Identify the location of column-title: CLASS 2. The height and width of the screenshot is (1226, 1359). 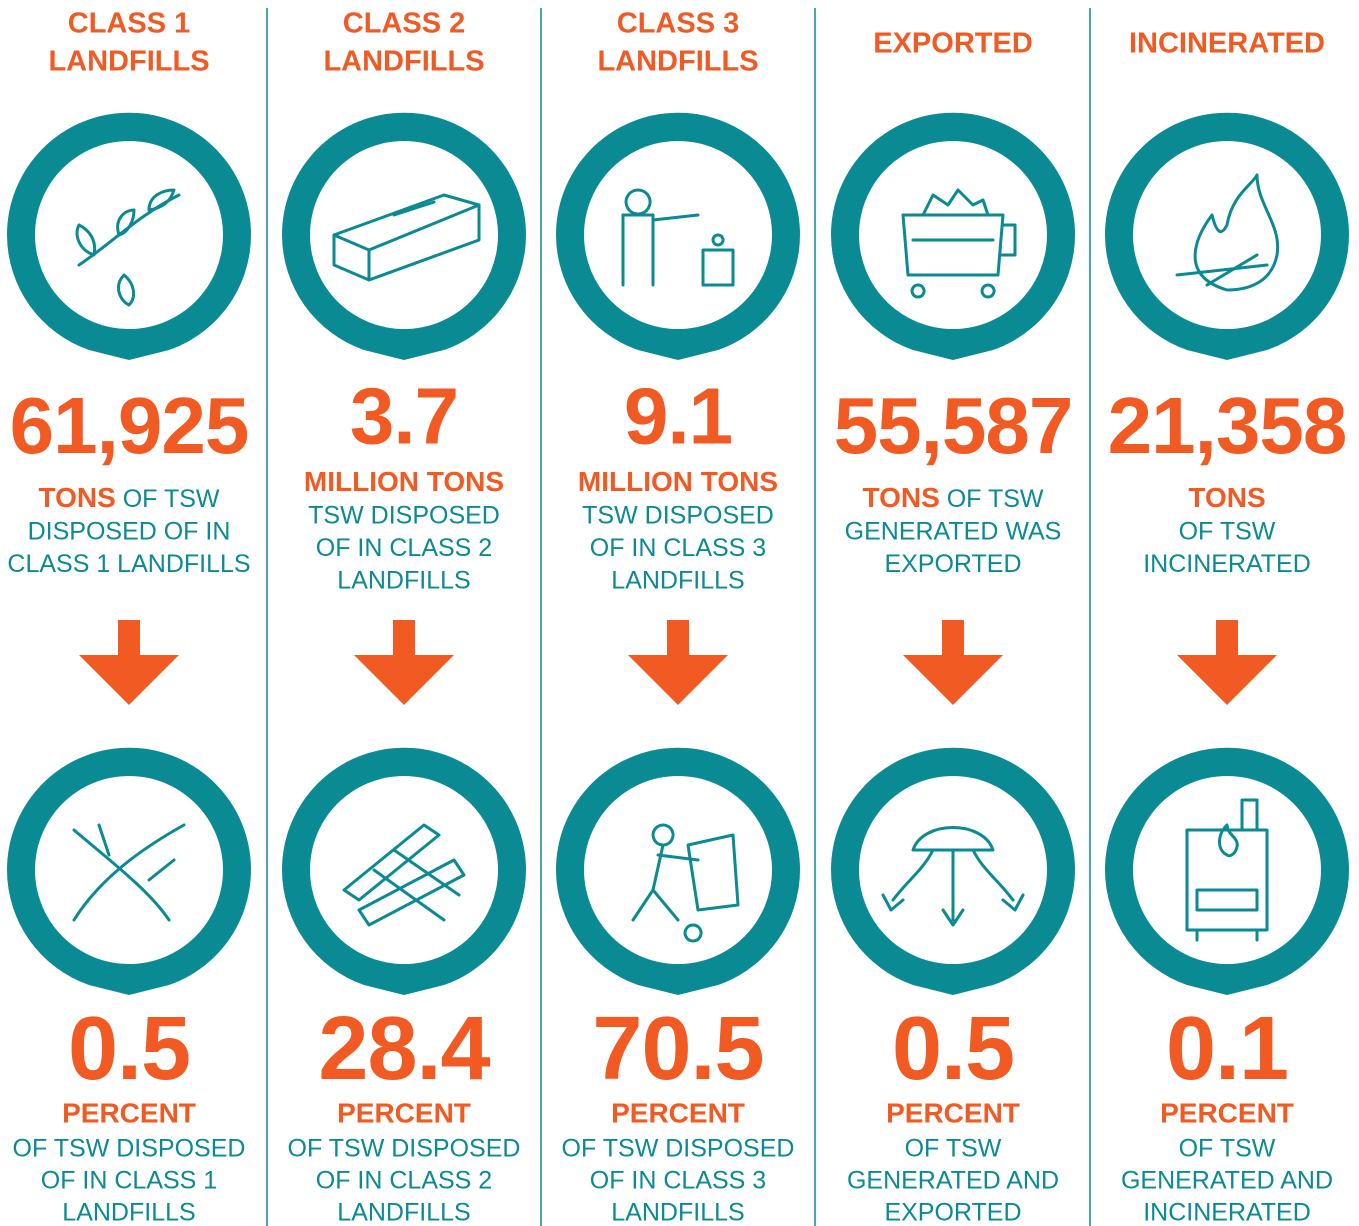
(404, 24).